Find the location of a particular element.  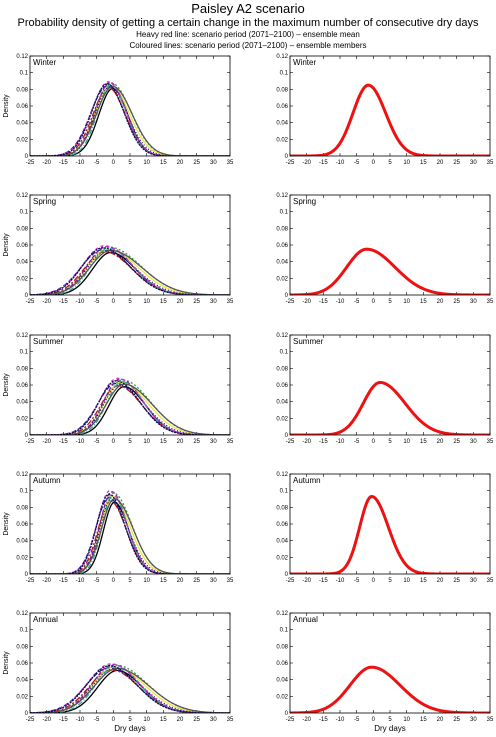

season-label: Autumn is located at coordinates (47, 480).